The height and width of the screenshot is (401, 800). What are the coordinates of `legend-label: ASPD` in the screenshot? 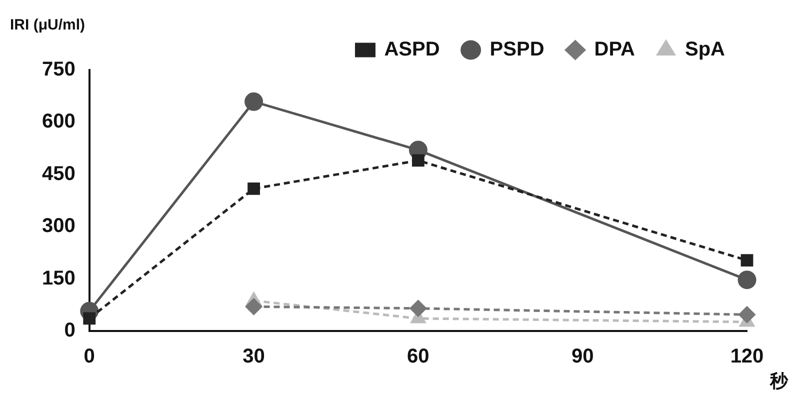 It's located at (412, 49).